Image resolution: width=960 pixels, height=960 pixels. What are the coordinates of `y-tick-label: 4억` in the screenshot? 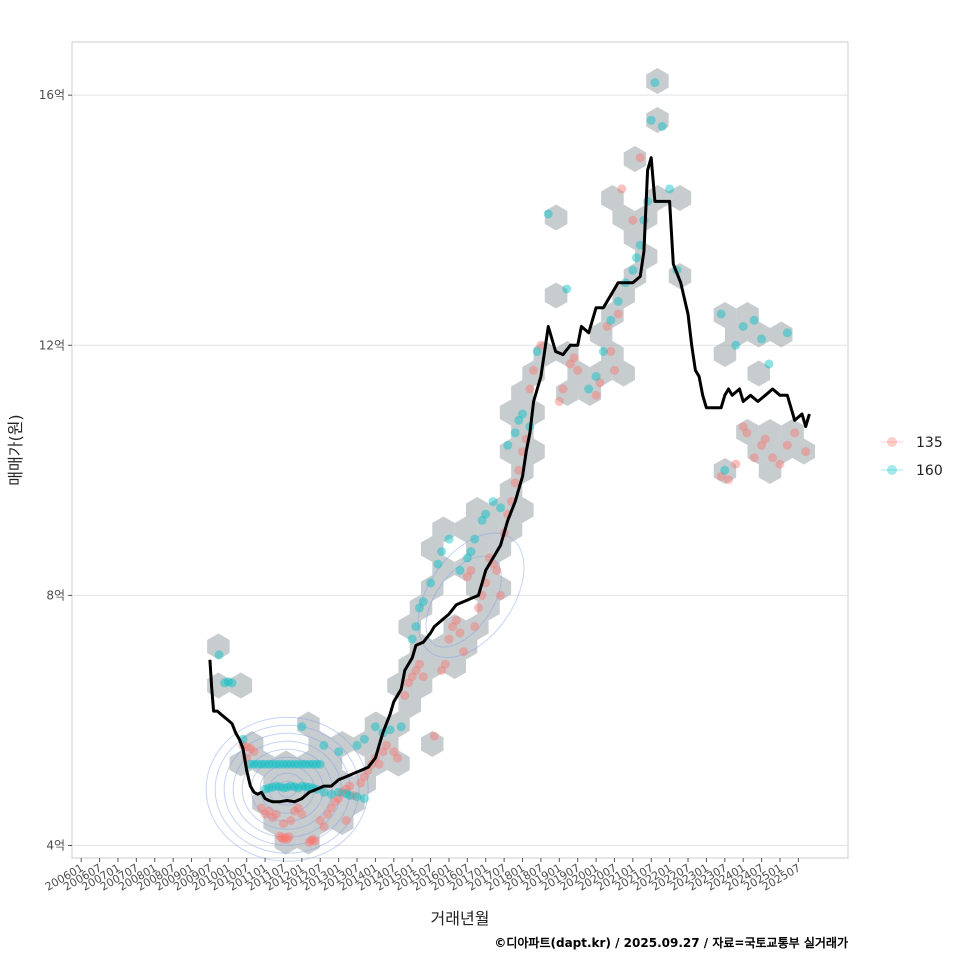 It's located at (55, 845).